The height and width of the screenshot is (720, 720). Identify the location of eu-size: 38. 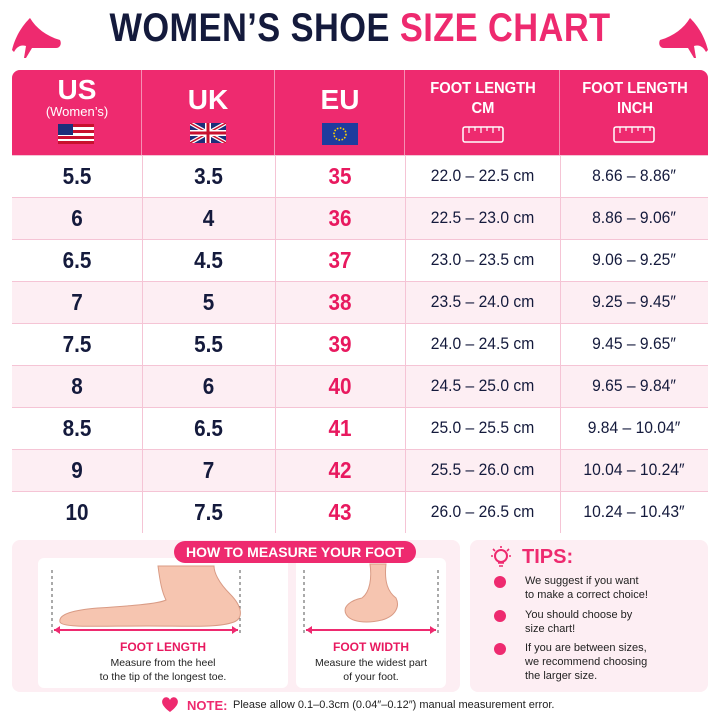
(340, 302).